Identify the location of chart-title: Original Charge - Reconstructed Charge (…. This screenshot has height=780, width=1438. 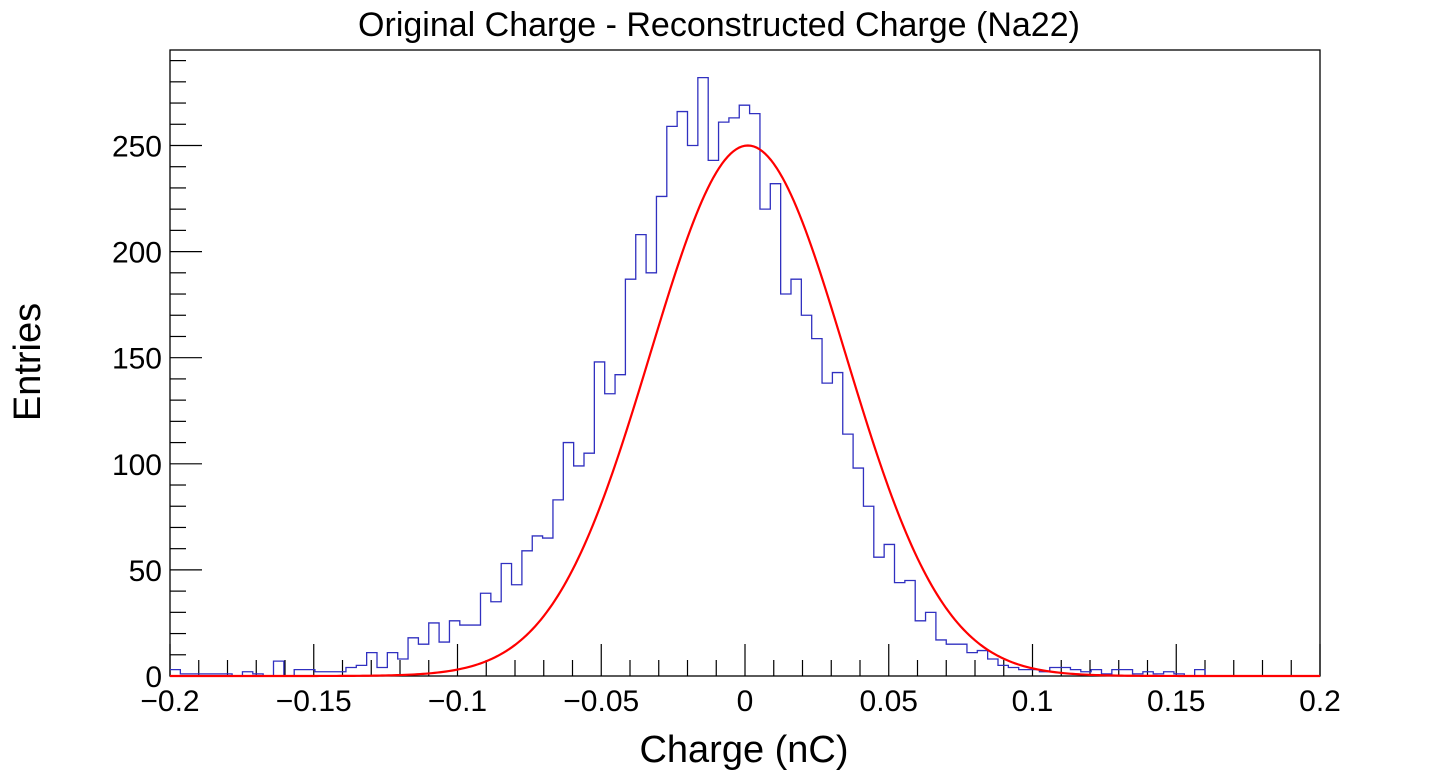
(719, 25).